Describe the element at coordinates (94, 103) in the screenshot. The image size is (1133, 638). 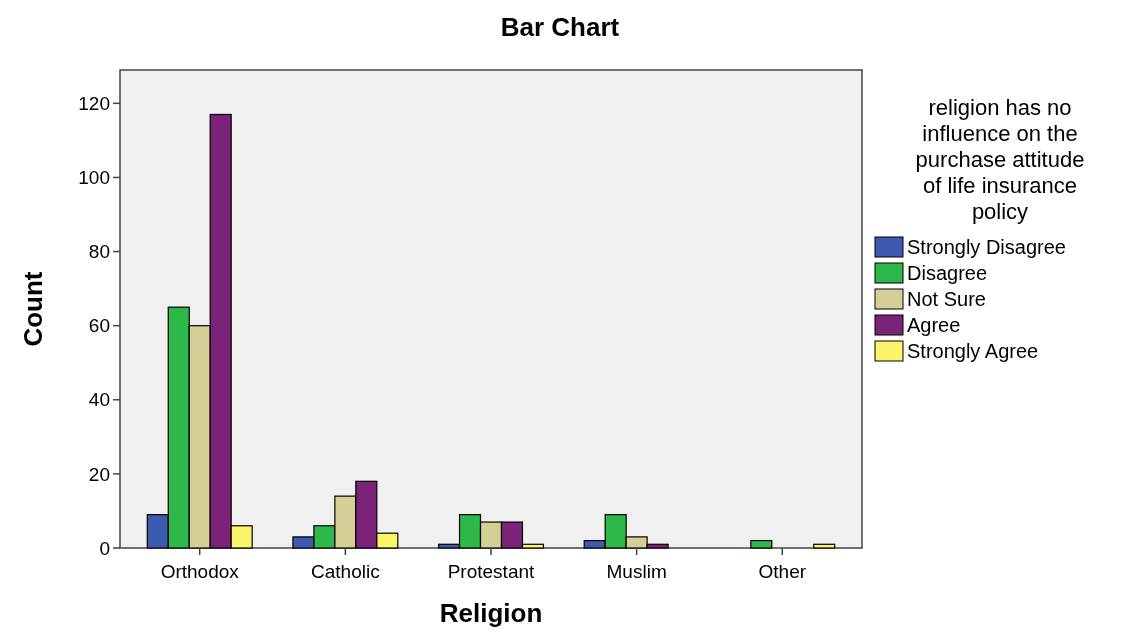
I see `y-tick-label: 120` at that location.